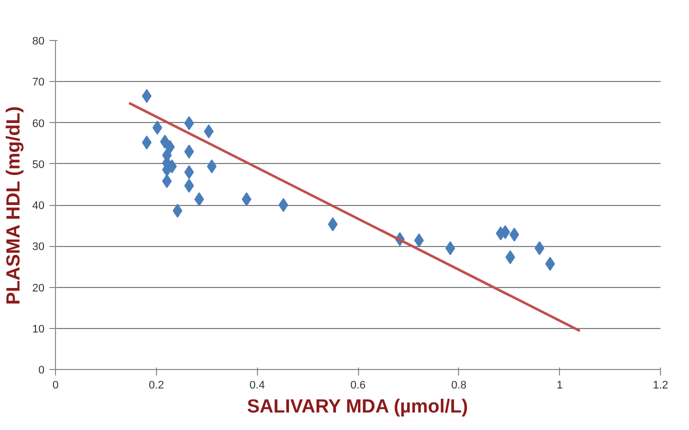  Describe the element at coordinates (38, 288) in the screenshot. I see `y-tick-label: 20` at that location.